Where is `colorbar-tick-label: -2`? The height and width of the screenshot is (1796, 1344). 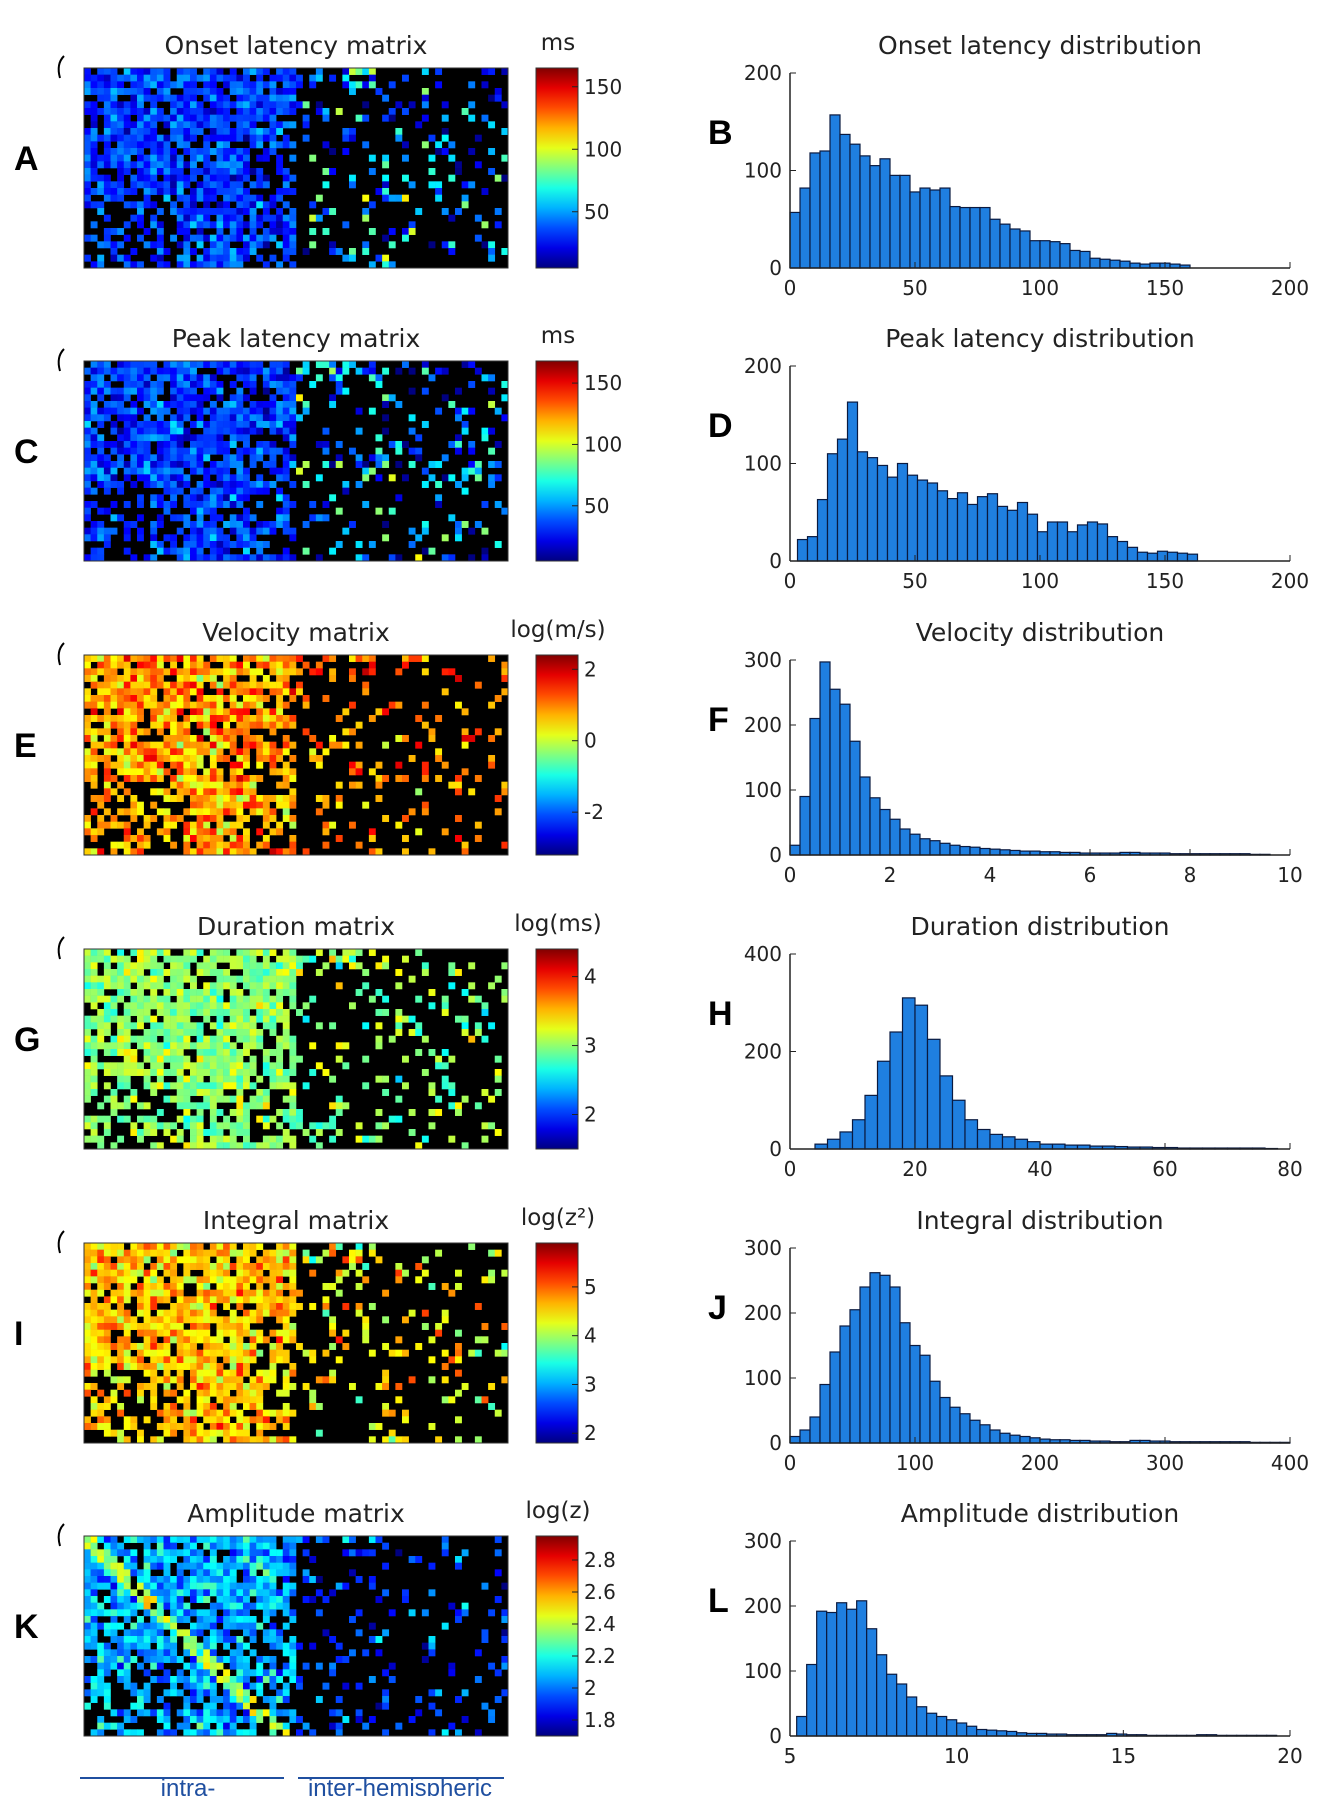
colorbar-tick-label: -2 is located at coordinates (594, 812).